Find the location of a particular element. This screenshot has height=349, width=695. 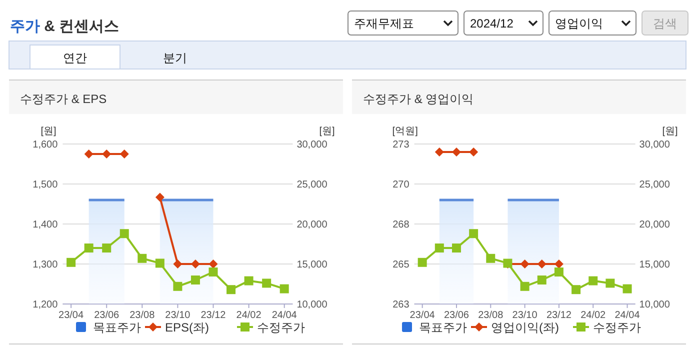

text: 2024/12 is located at coordinates (492, 23).